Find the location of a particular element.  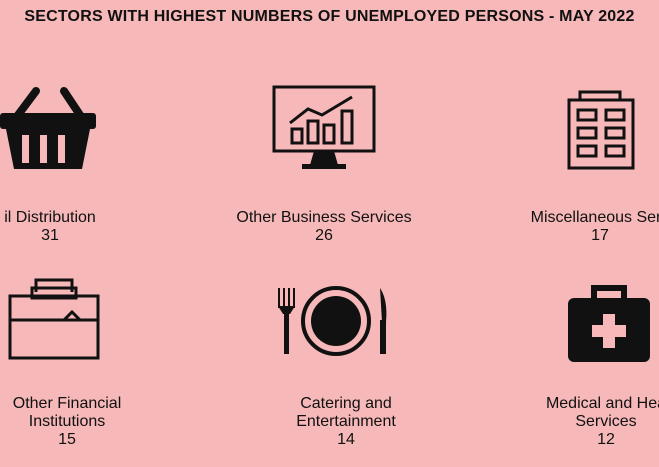

plate-cutlery-icon is located at coordinates (332, 321).